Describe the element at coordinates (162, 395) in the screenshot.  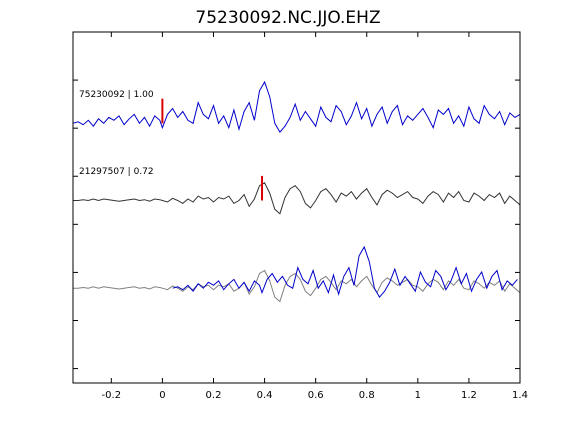
I see `x-tick-label: 0` at that location.